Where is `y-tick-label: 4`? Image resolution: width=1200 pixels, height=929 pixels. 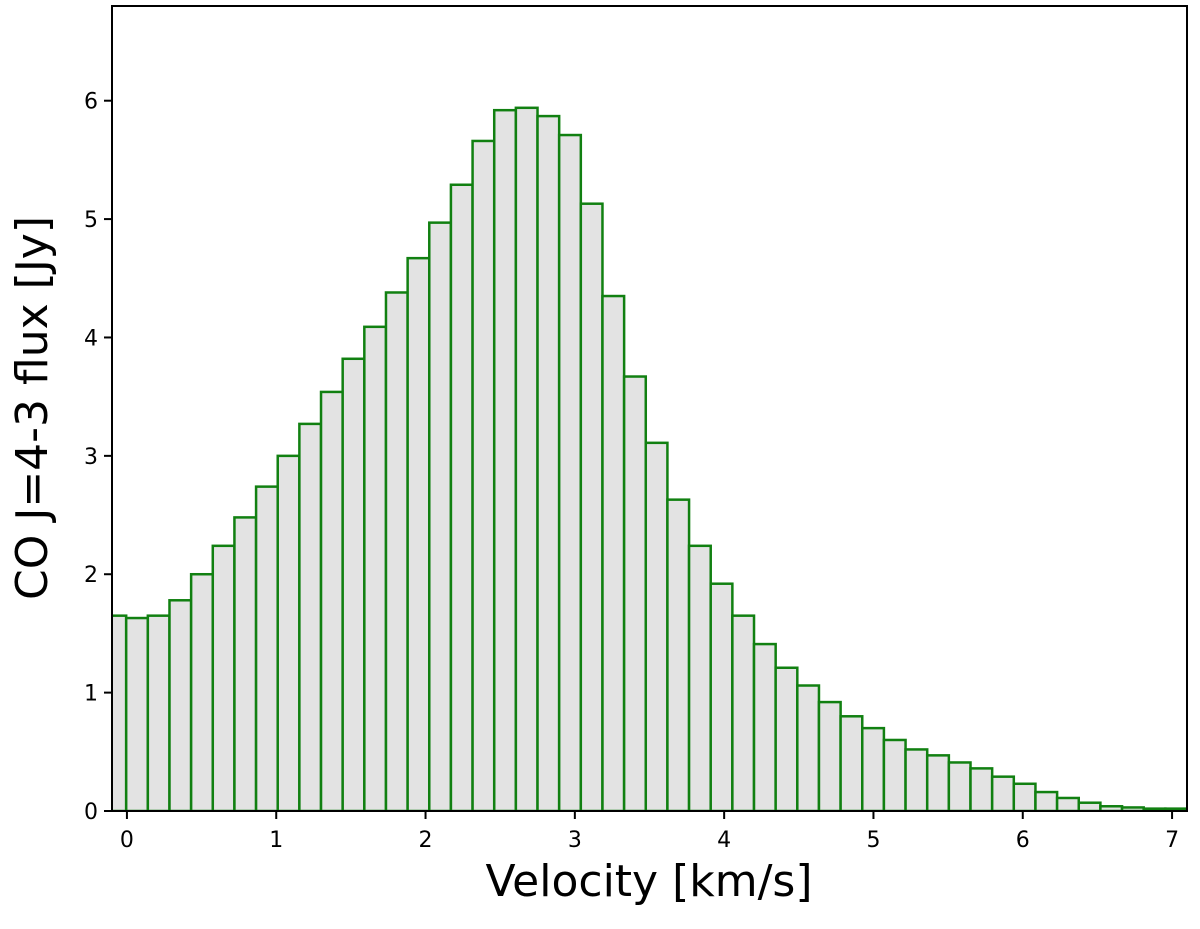 y-tick-label: 4 is located at coordinates (91, 338).